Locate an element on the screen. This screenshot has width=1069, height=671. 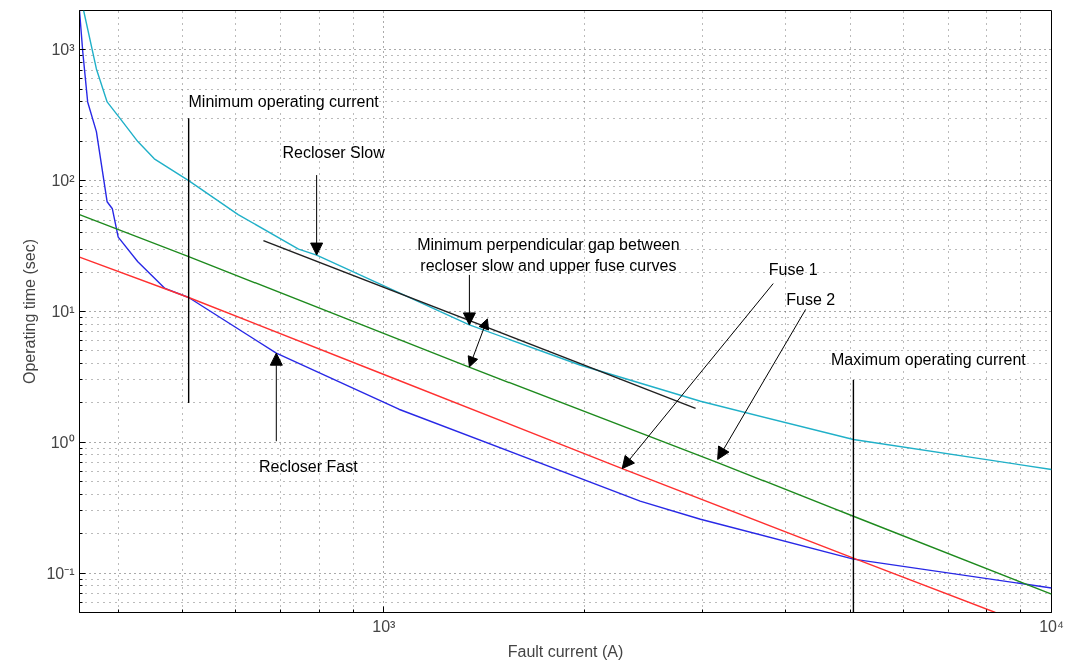
y-tick-label: 10³ is located at coordinates (63, 50).